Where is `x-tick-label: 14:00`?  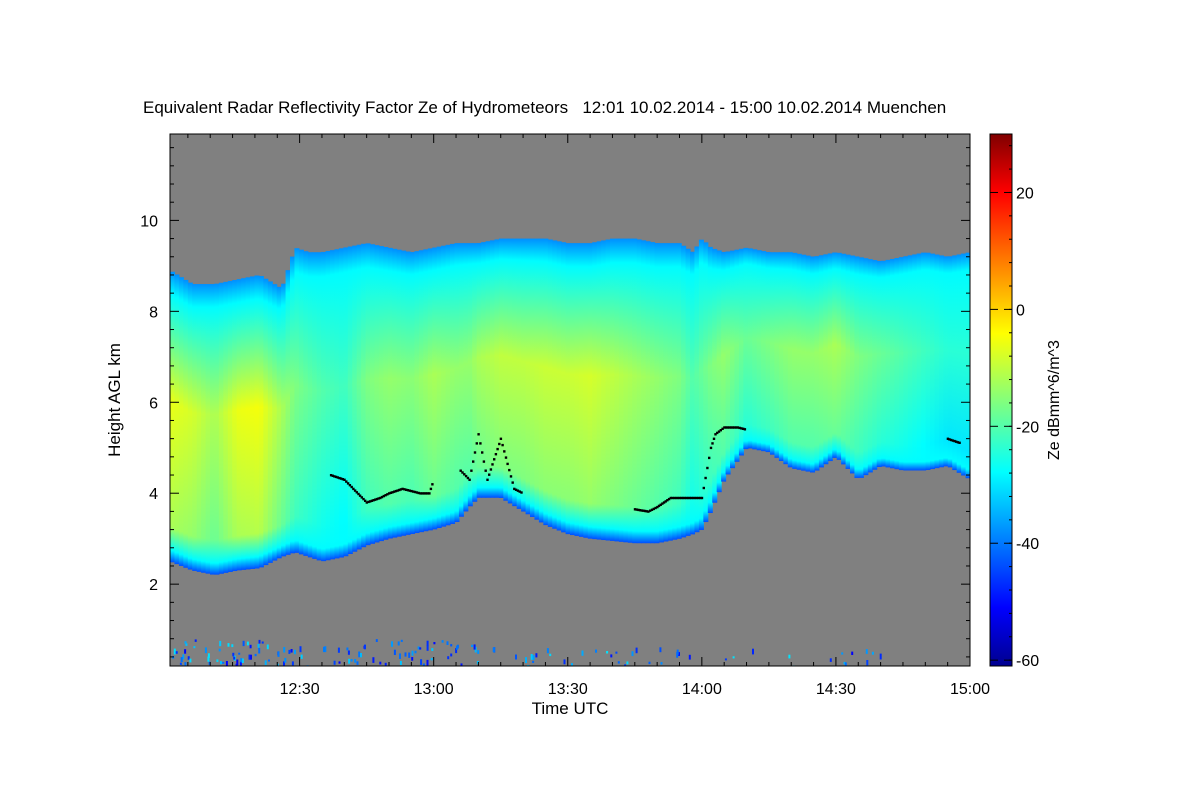 x-tick-label: 14:00 is located at coordinates (702, 689).